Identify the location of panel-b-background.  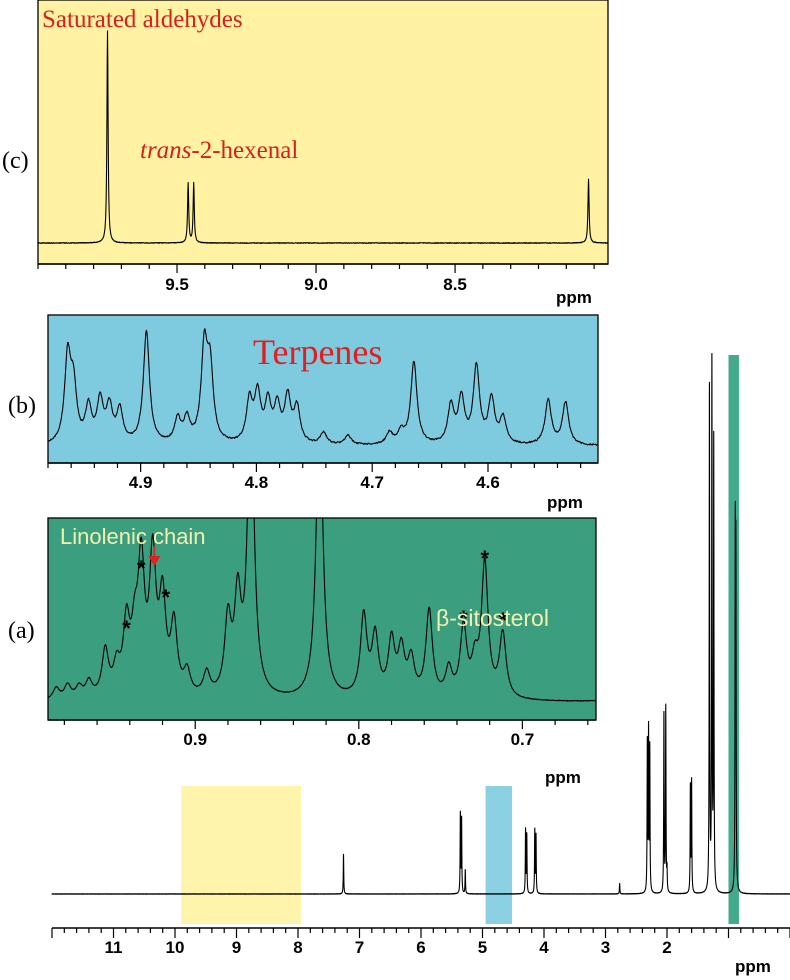
(323, 389).